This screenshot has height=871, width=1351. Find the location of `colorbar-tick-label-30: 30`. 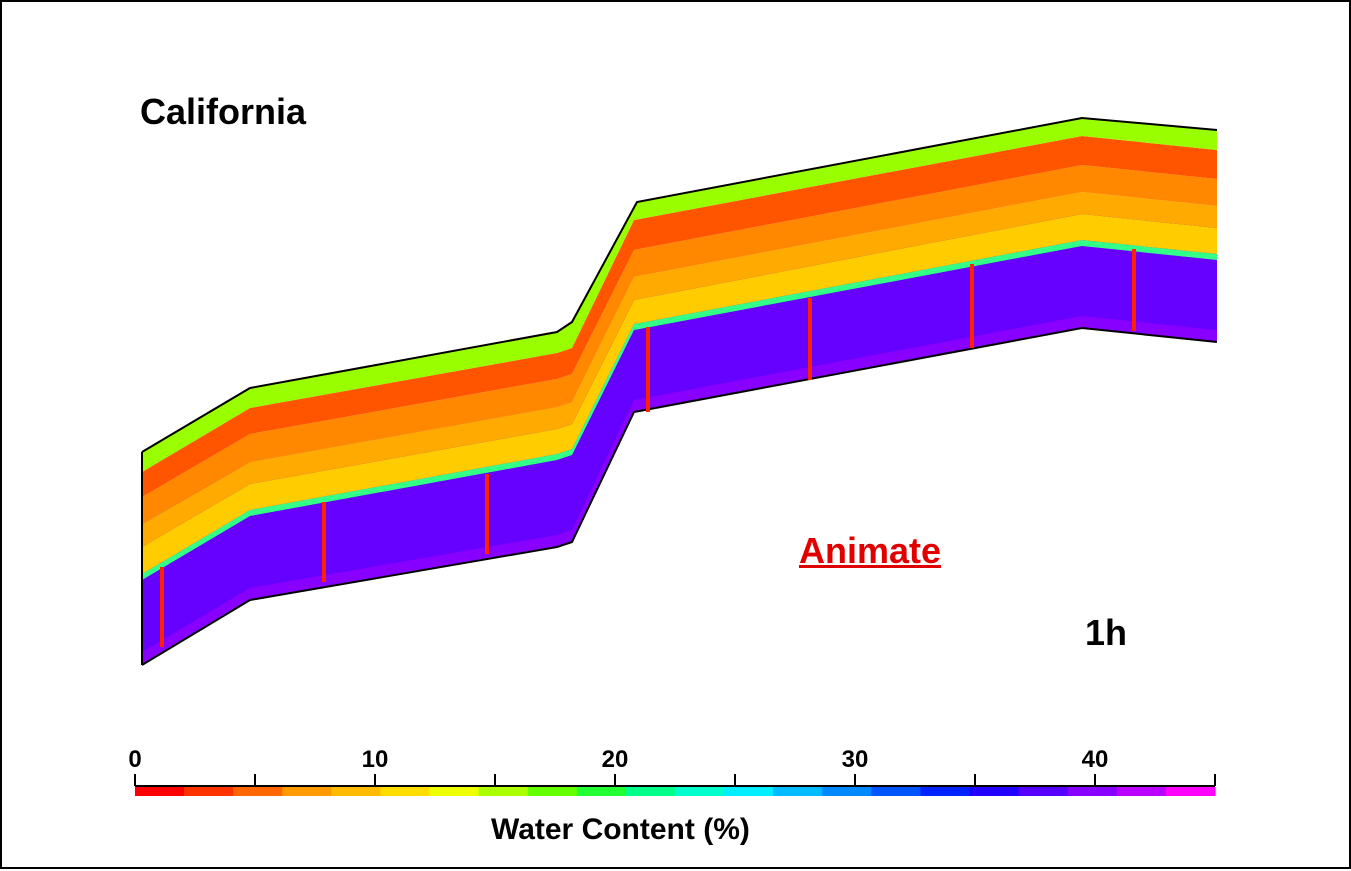

colorbar-tick-label-30: 30 is located at coordinates (855, 759).